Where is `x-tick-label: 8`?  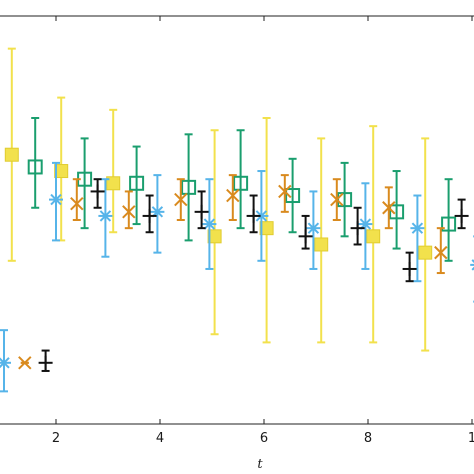
x-tick-label: 8 is located at coordinates (368, 438).